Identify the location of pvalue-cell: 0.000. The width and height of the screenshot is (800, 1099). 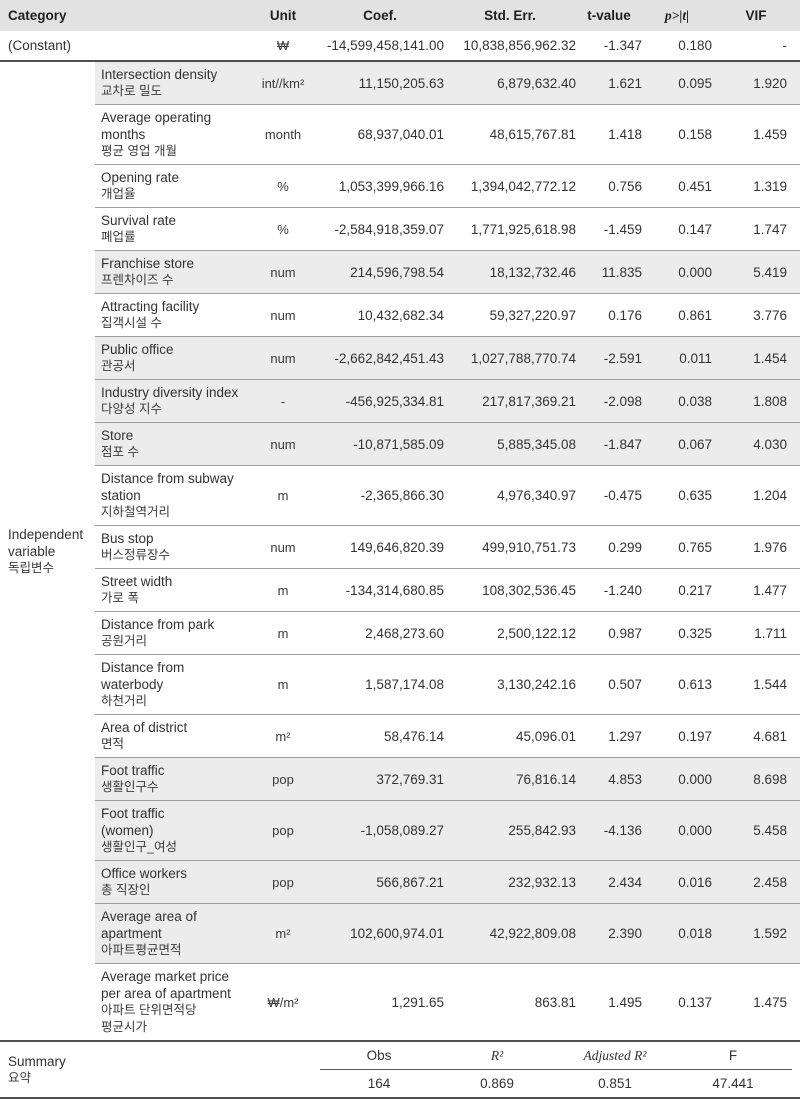
(695, 830).